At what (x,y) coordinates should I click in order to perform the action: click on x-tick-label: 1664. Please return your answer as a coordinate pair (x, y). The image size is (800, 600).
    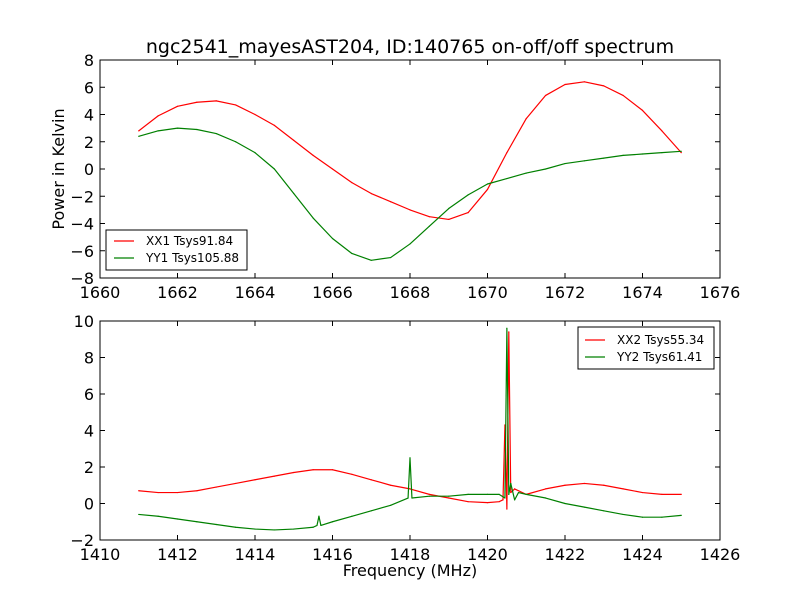
    Looking at the image, I should click on (255, 292).